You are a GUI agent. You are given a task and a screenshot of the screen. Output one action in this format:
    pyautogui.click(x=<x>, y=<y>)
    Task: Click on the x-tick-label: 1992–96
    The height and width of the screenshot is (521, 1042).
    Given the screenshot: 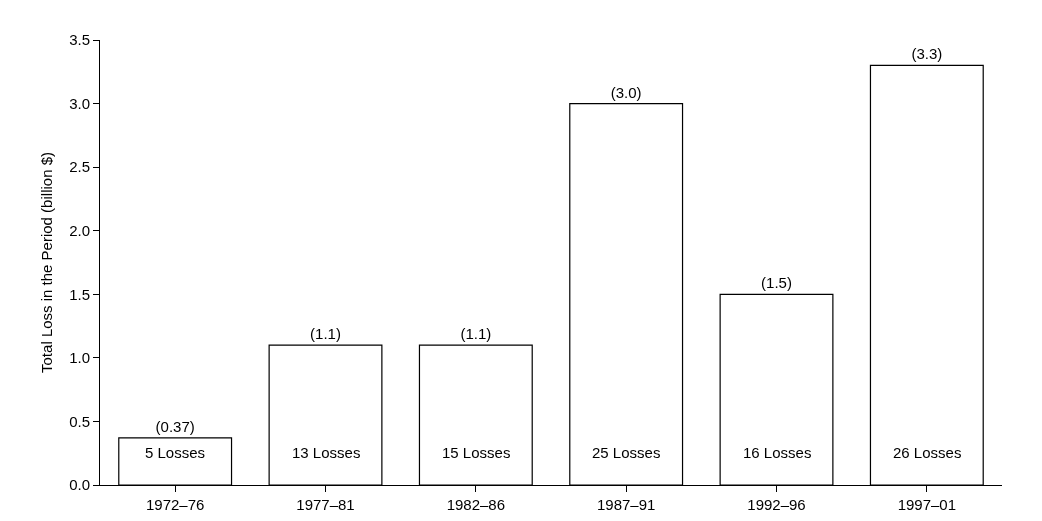 What is the action you would take?
    pyautogui.click(x=776, y=504)
    